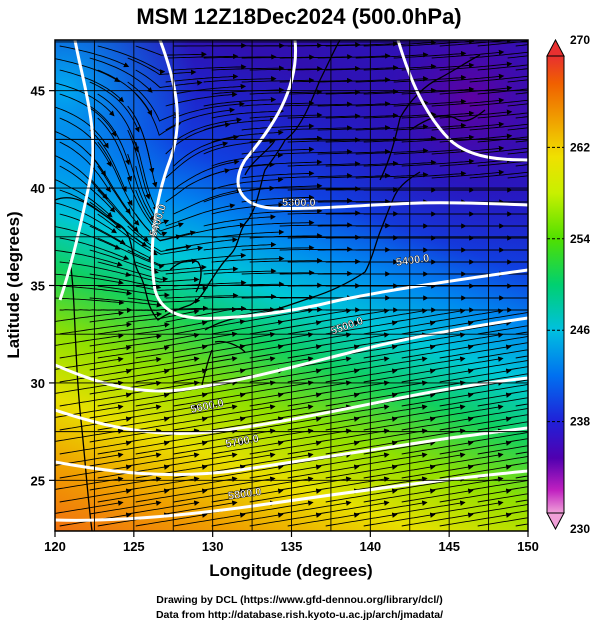  I want to click on y-tick-label: 40, so click(38, 188).